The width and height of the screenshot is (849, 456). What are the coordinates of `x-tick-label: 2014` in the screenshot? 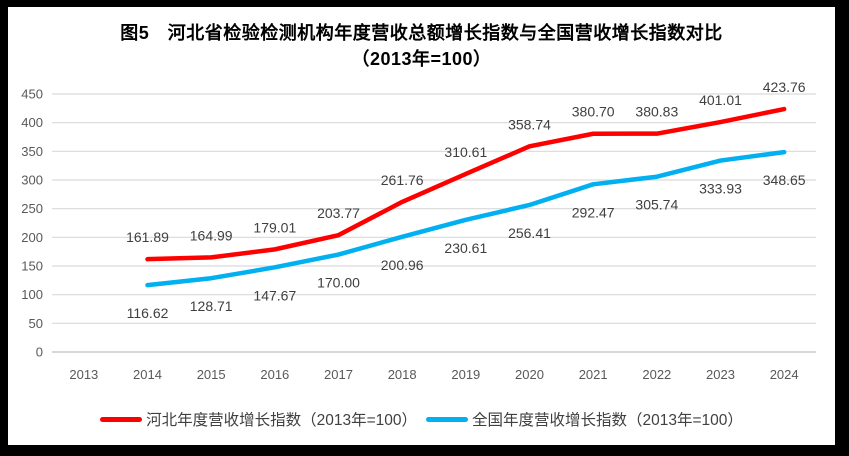 It's located at (147, 374).